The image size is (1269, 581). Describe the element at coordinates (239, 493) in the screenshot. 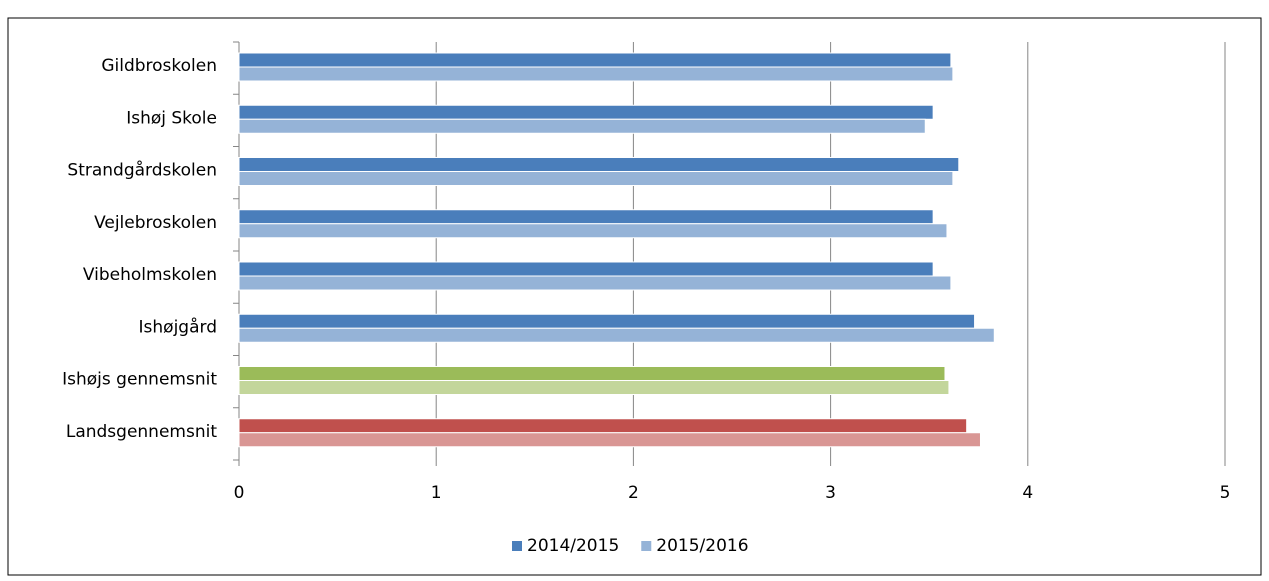

I see `x-tick-label: 0` at that location.